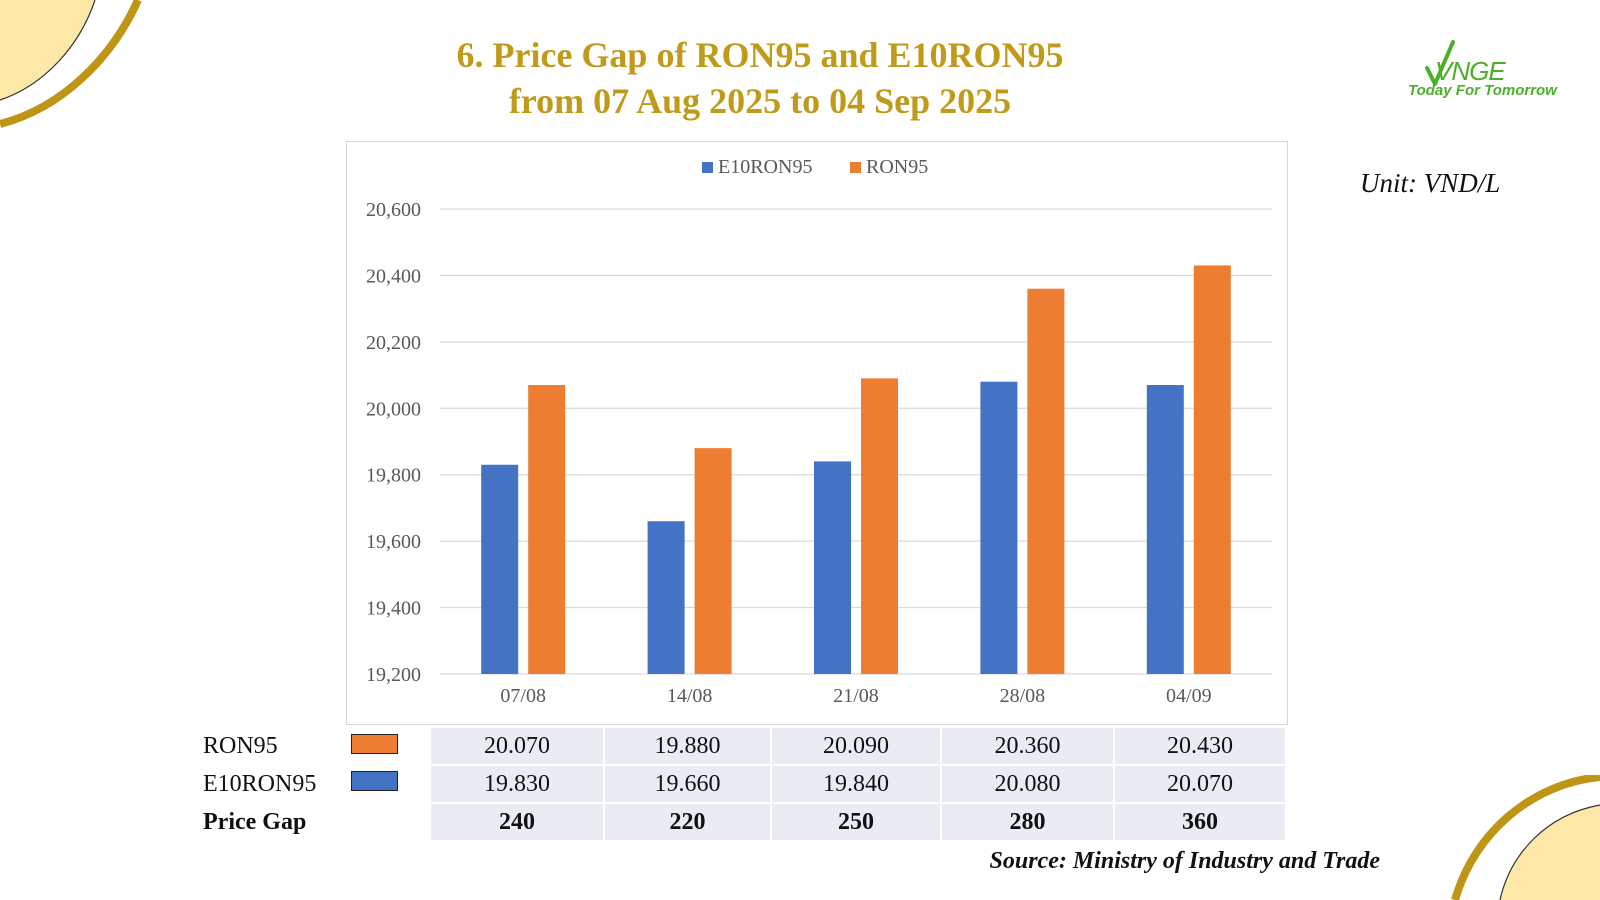  Describe the element at coordinates (1430, 183) in the screenshot. I see `unit-label: Unit: VND/L` at that location.